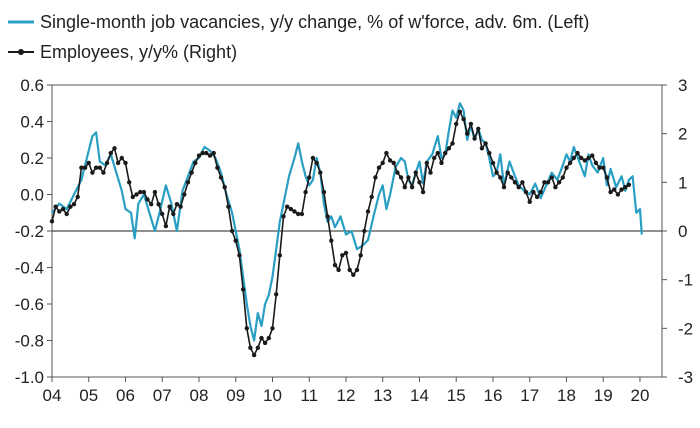 This screenshot has height=428, width=700. Describe the element at coordinates (52, 395) in the screenshot. I see `x-tick-label: 04` at that location.